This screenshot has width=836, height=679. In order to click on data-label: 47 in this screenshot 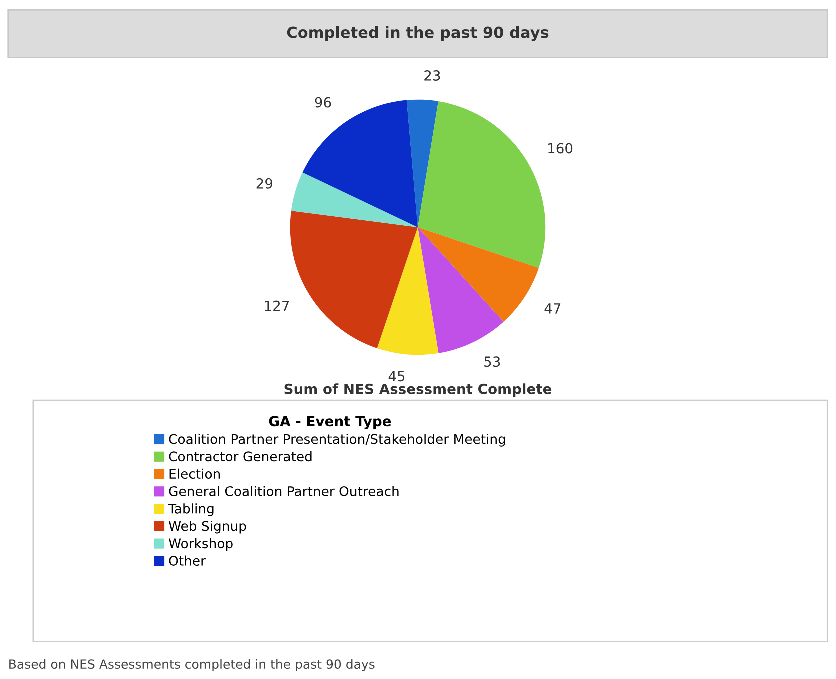, I will do `click(552, 309)`.